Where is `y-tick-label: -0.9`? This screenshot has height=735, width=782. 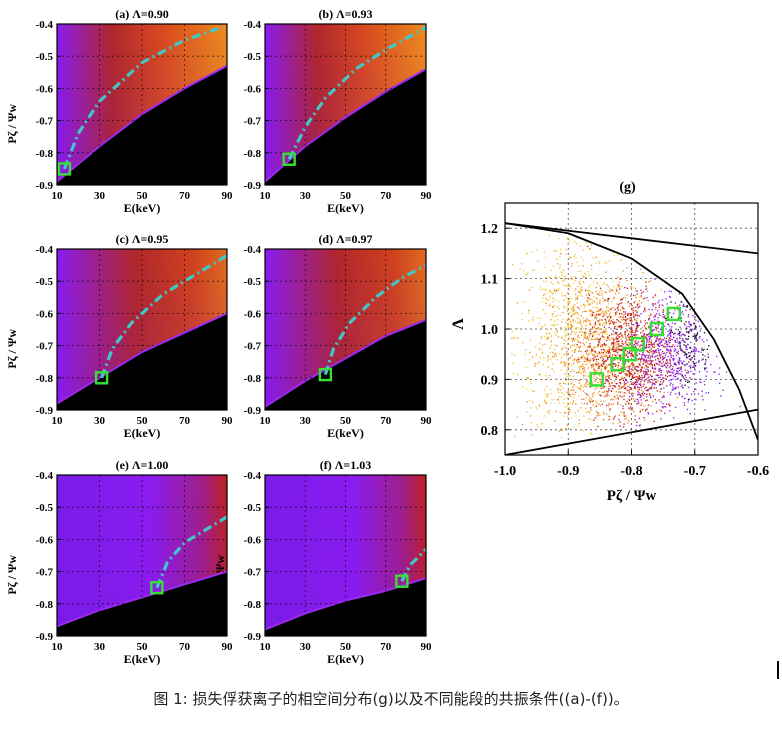
y-tick-label: -0.9 is located at coordinates (253, 411).